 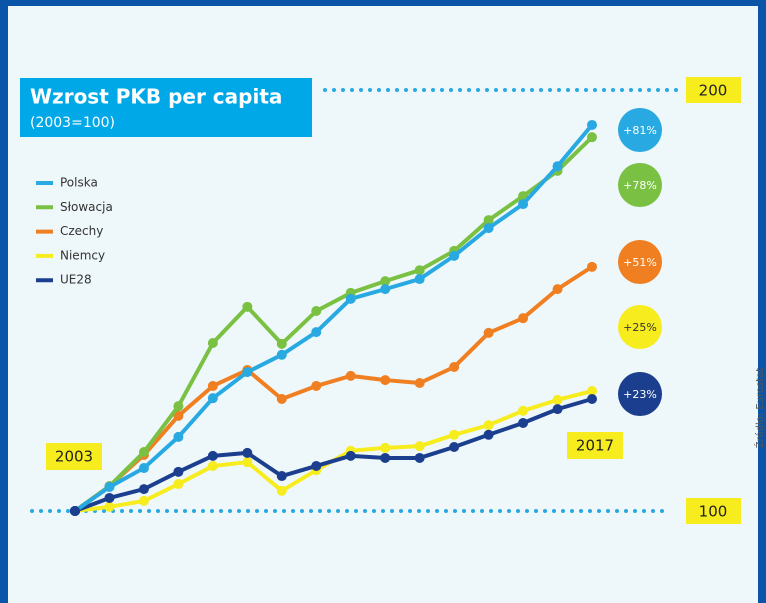 I want to click on title-box, so click(x=166, y=107).